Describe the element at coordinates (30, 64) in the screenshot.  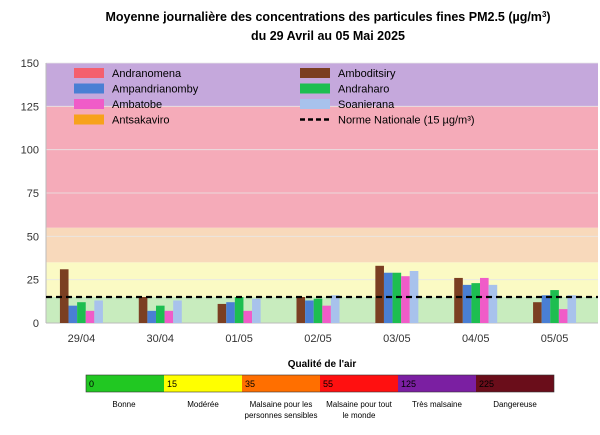
I see `y-tick-label: 150` at that location.